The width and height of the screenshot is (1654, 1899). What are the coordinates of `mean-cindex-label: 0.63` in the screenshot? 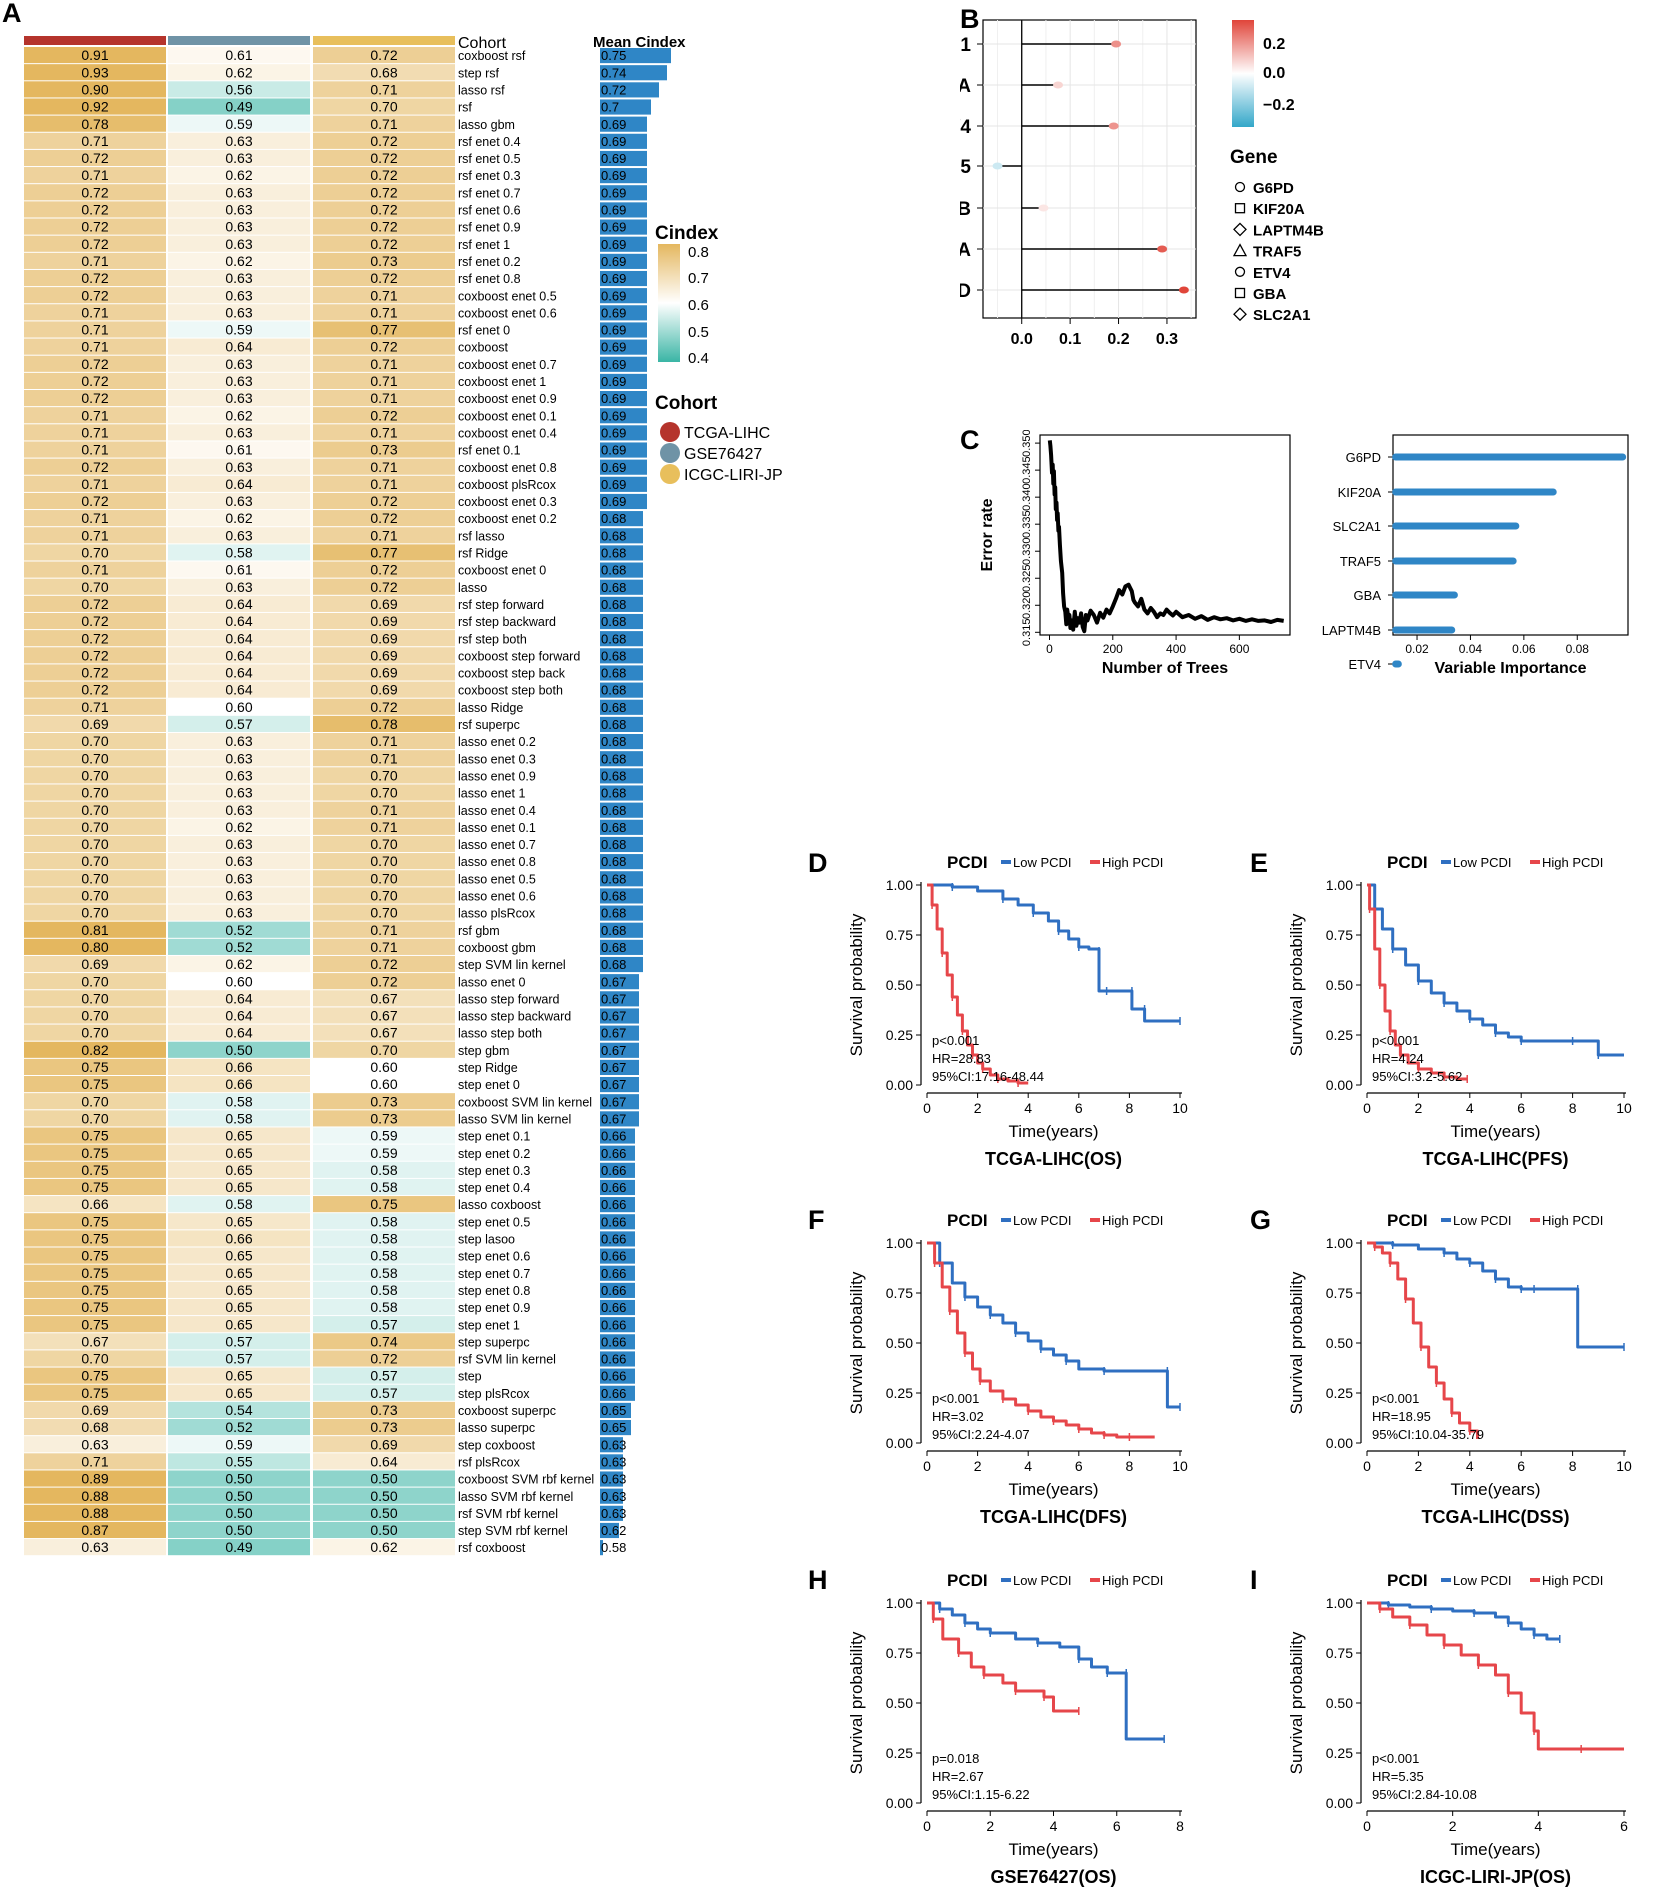 It's located at (613, 1479).